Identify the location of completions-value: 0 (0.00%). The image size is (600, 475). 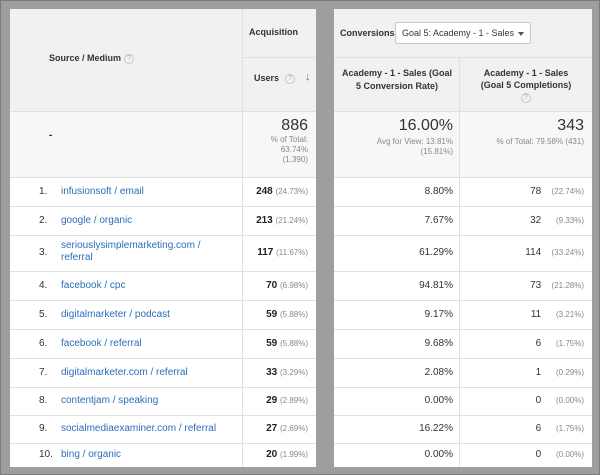
(560, 401).